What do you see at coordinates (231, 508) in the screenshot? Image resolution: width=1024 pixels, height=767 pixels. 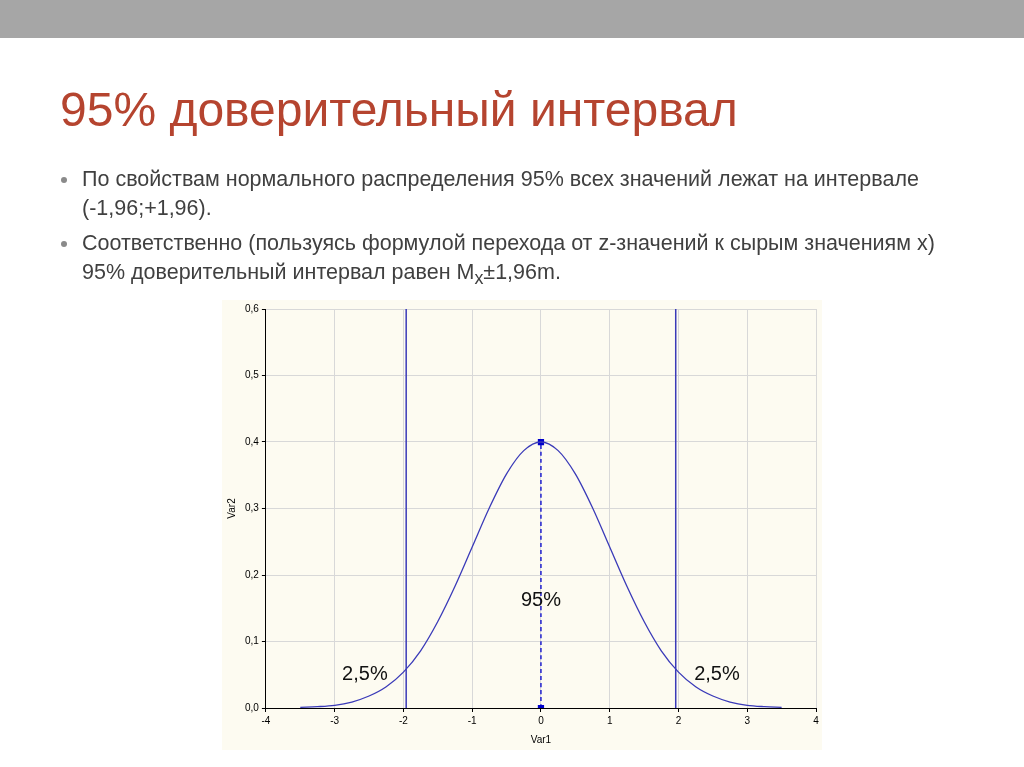 I see `y-axis-title: Var2` at bounding box center [231, 508].